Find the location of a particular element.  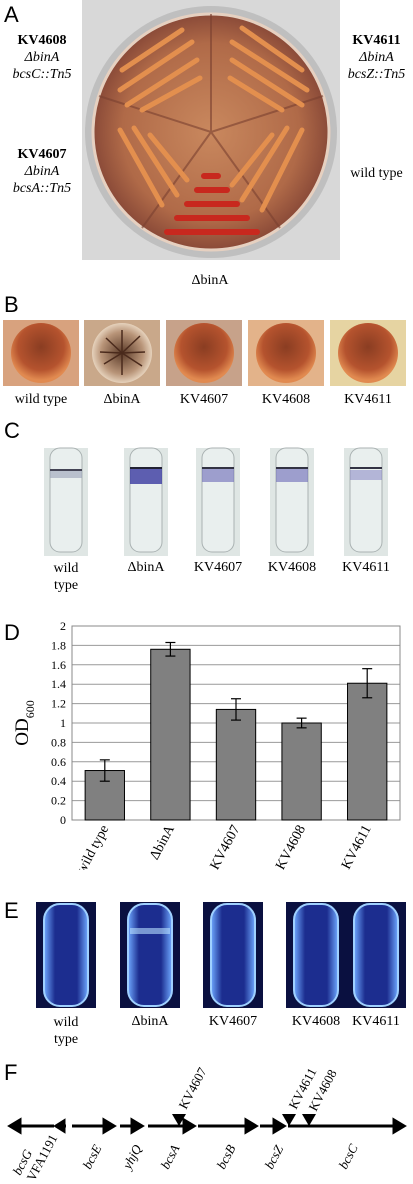

panel-e-letter: E is located at coordinates (11, 910).